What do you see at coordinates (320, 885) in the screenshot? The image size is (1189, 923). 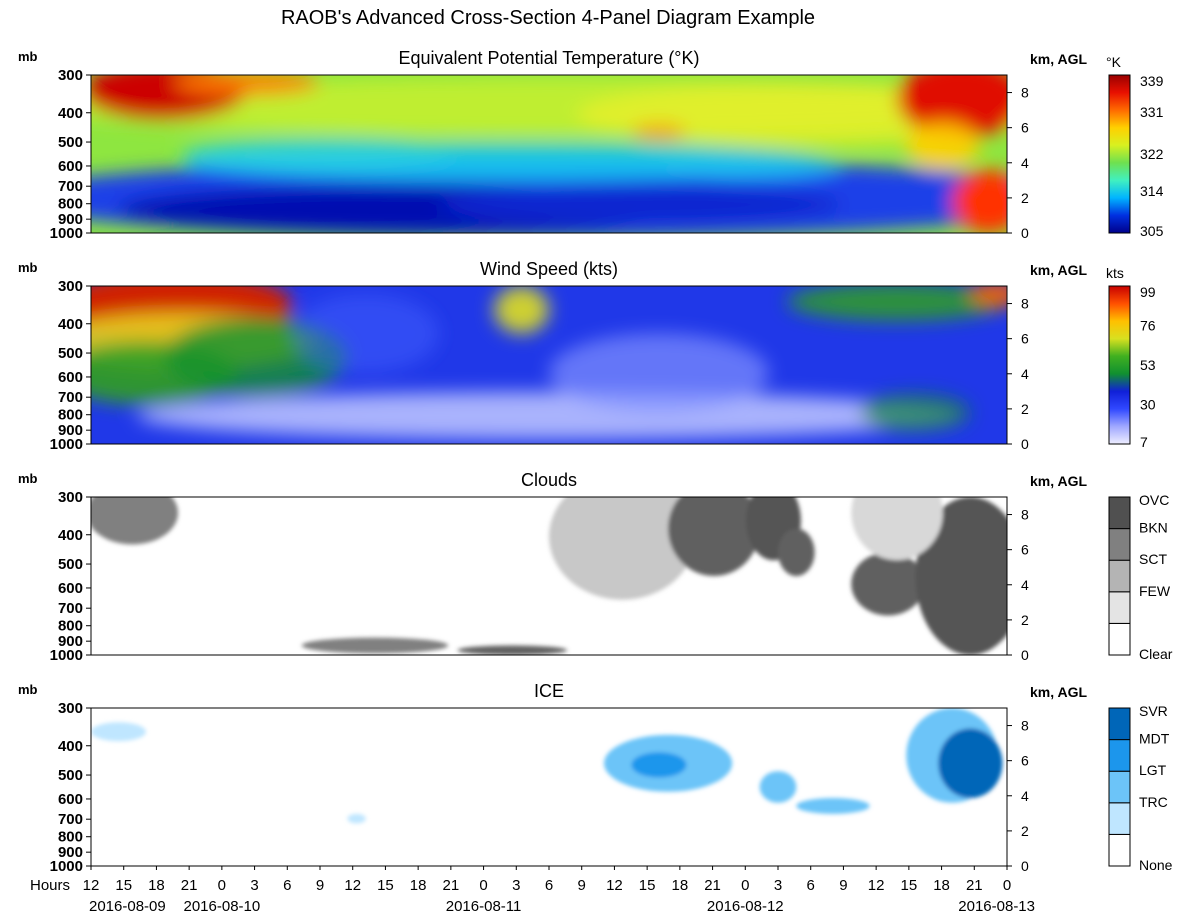 I see `hour-tick-label: 9` at bounding box center [320, 885].